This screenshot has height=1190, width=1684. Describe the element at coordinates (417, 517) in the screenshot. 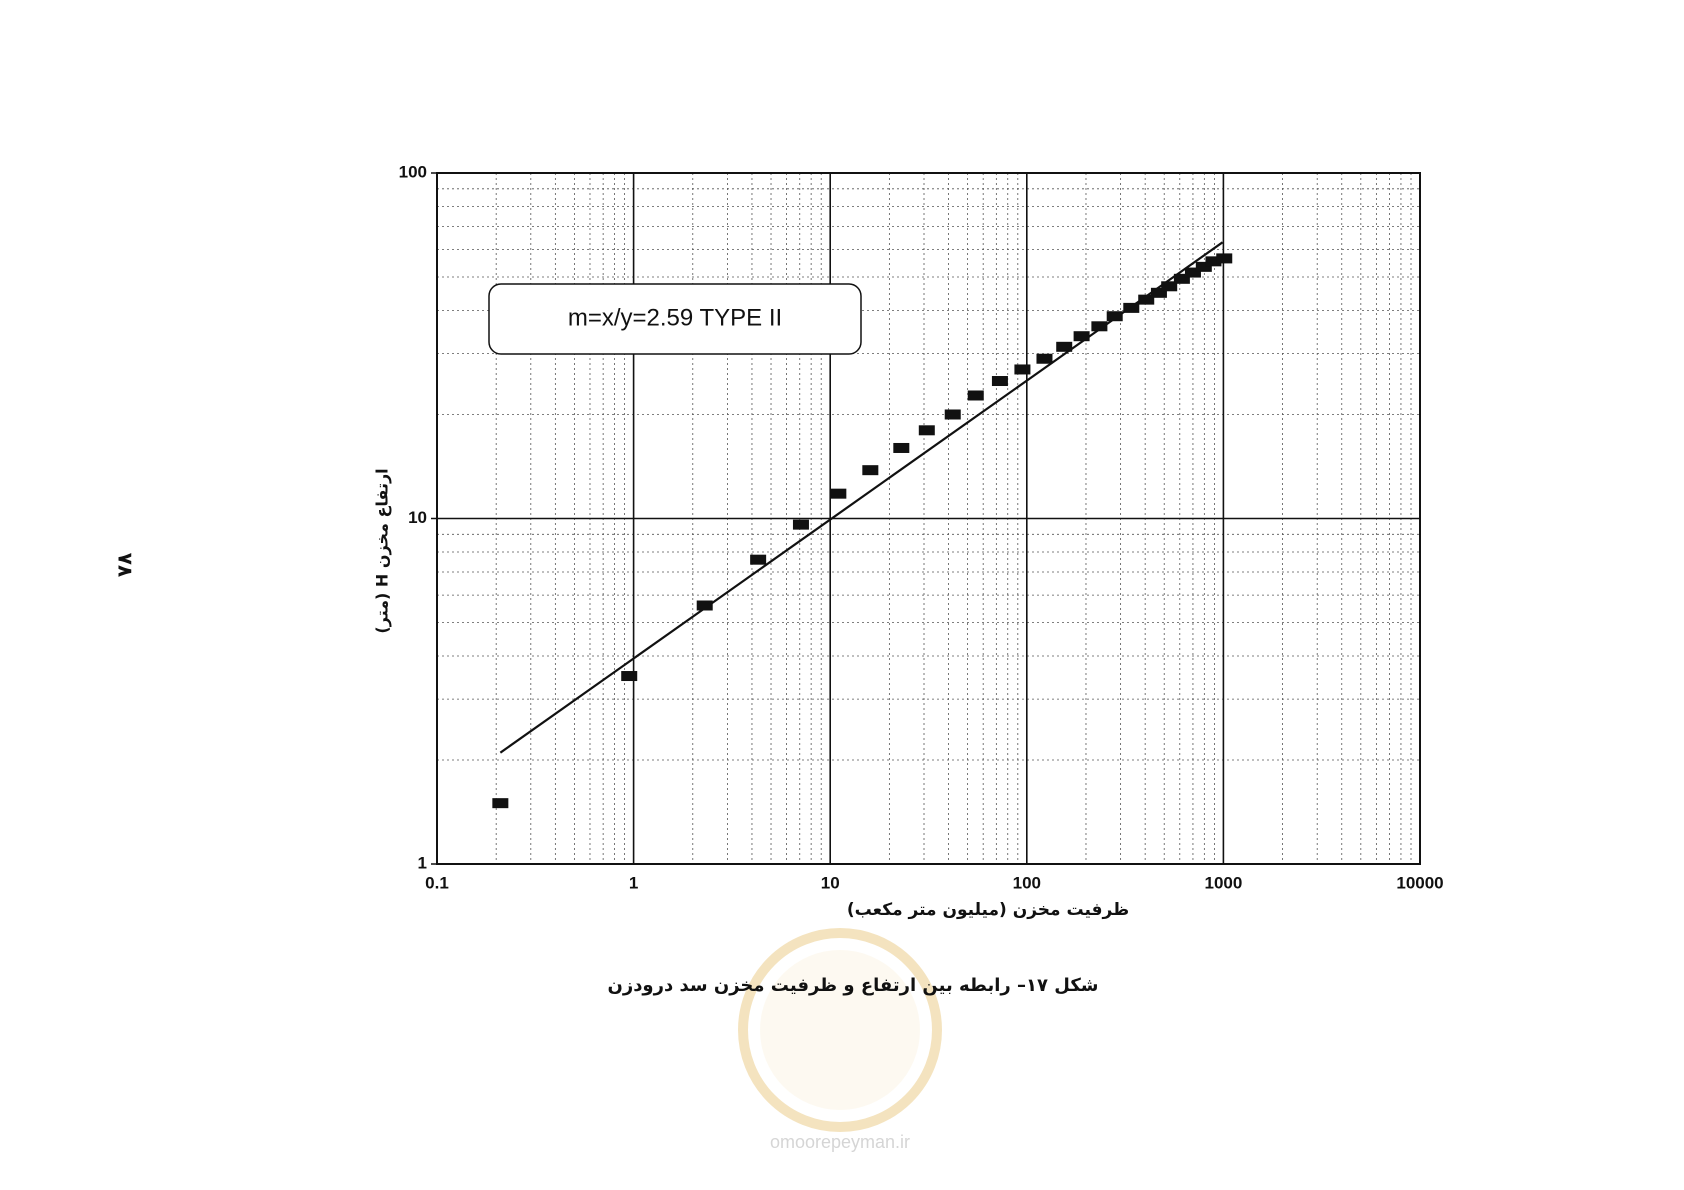

I see `y-tick-label: 10` at that location.